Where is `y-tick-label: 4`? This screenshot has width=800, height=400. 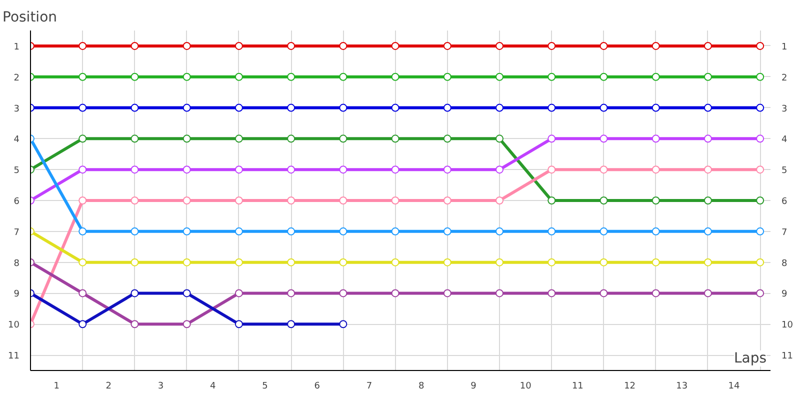 y-tick-label: 4 is located at coordinates (17, 140).